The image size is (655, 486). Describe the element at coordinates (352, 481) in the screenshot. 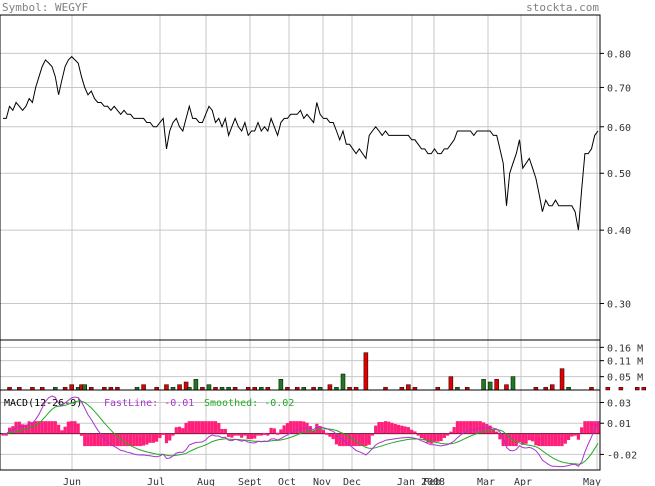

I see `x-tick-label: Dec` at that location.